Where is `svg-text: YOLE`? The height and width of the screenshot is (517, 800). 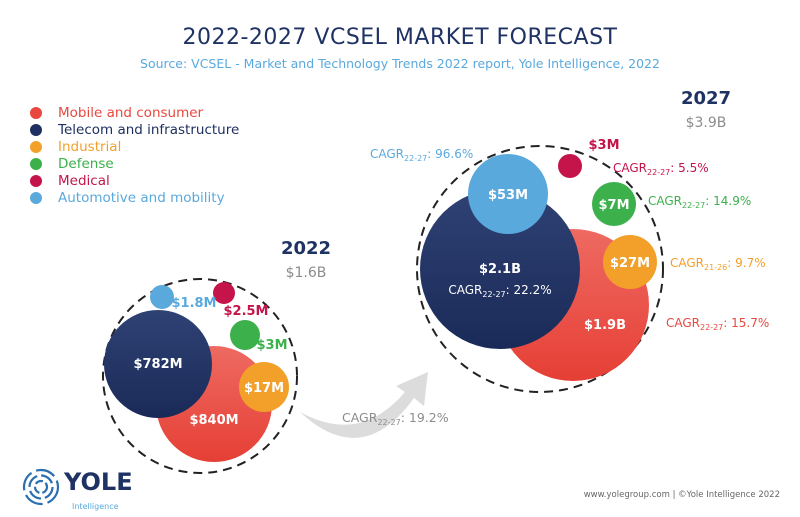 svg-text: YOLE is located at coordinates (98, 482).